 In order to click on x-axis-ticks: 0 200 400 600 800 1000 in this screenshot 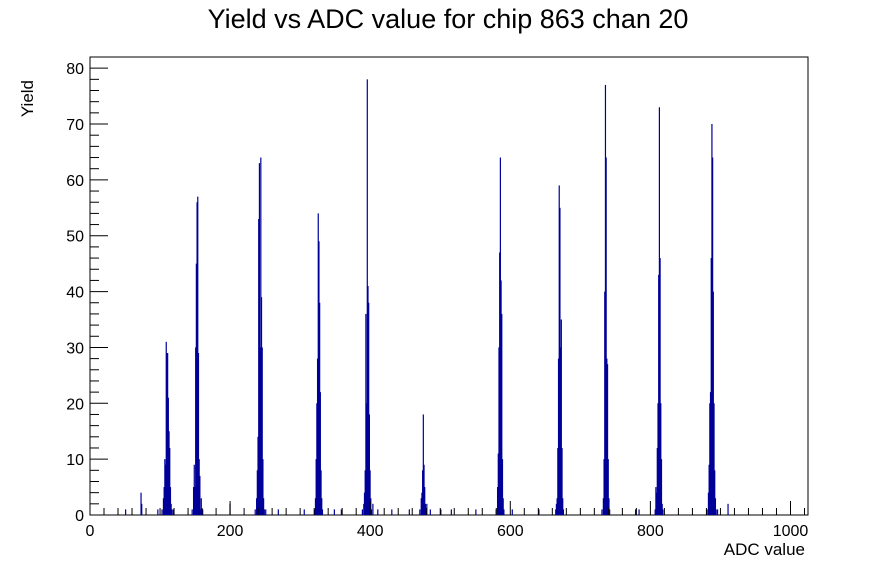, I will do `click(447, 520)`.